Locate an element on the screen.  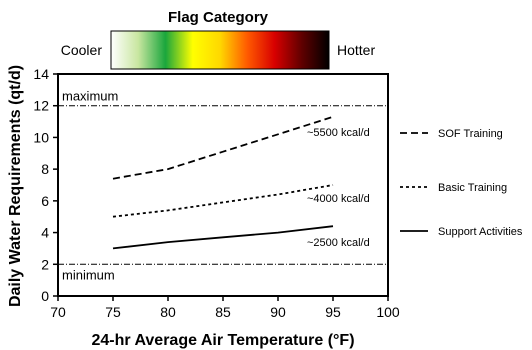
maximum-label: maximum is located at coordinates (90, 96).